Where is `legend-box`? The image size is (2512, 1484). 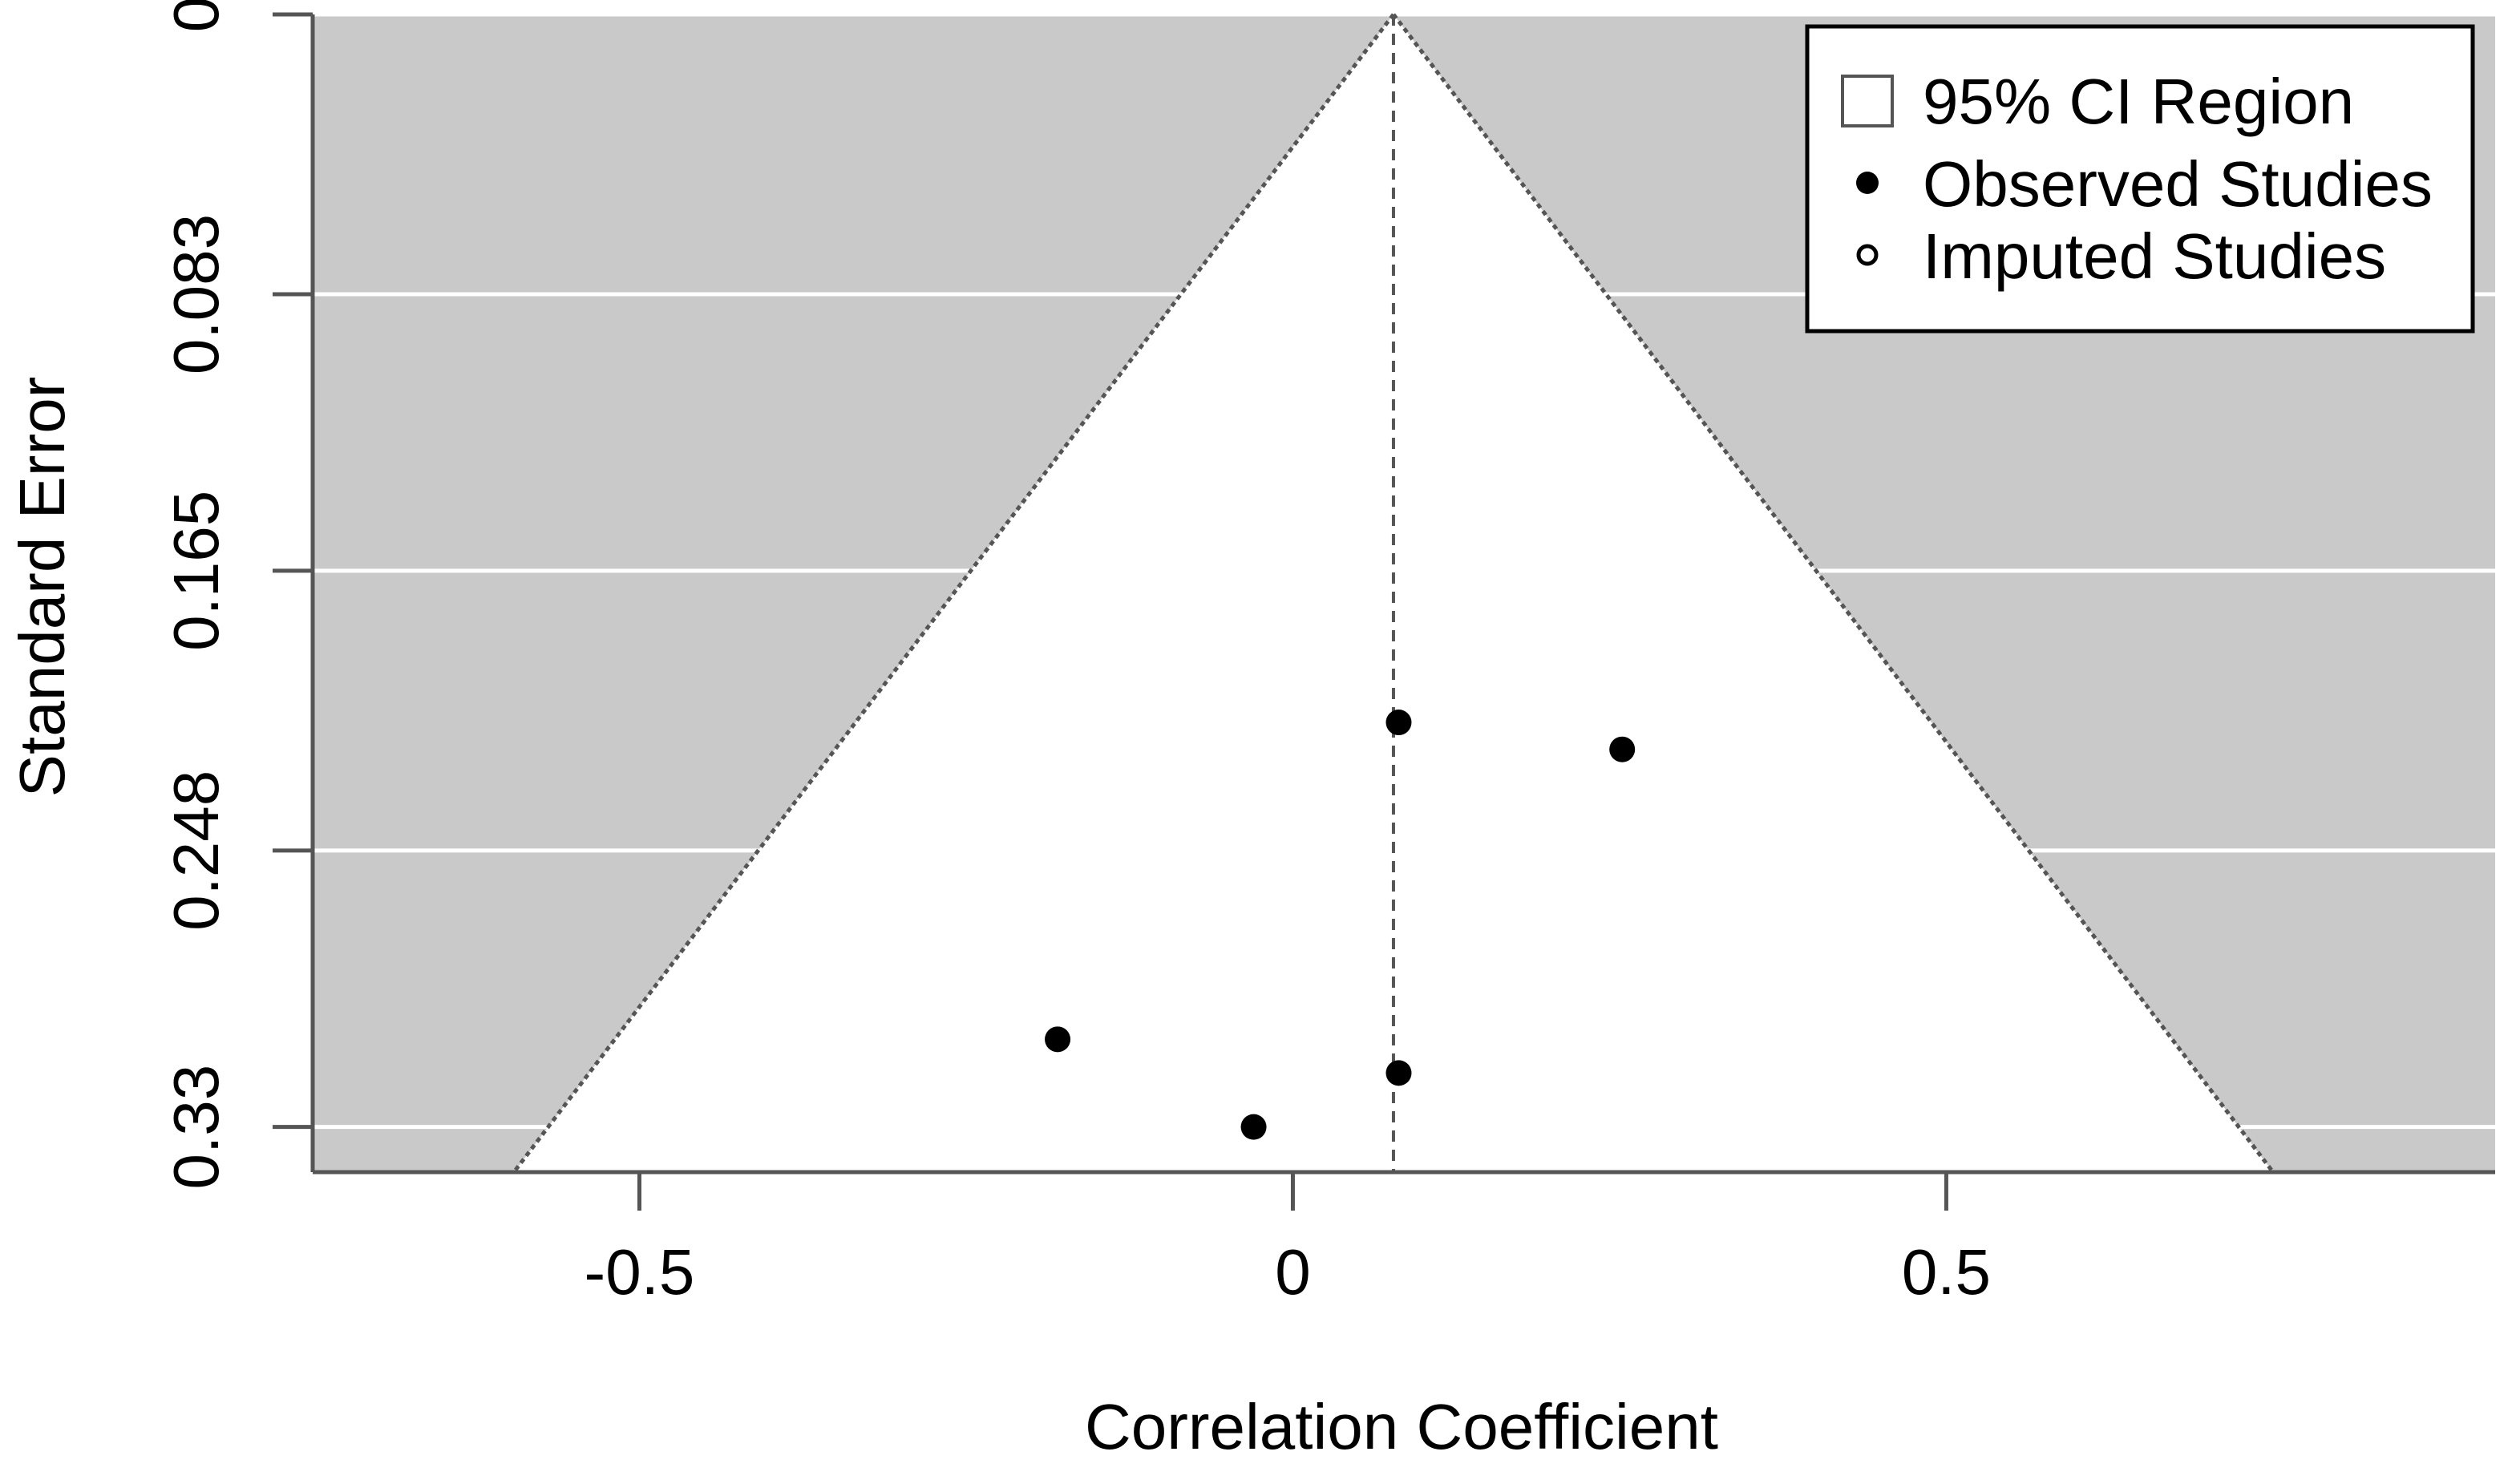 legend-box is located at coordinates (2140, 179).